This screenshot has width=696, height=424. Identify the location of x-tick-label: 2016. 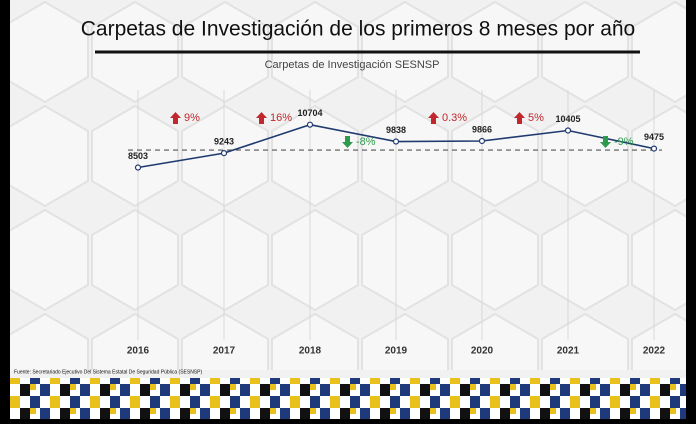
(138, 351).